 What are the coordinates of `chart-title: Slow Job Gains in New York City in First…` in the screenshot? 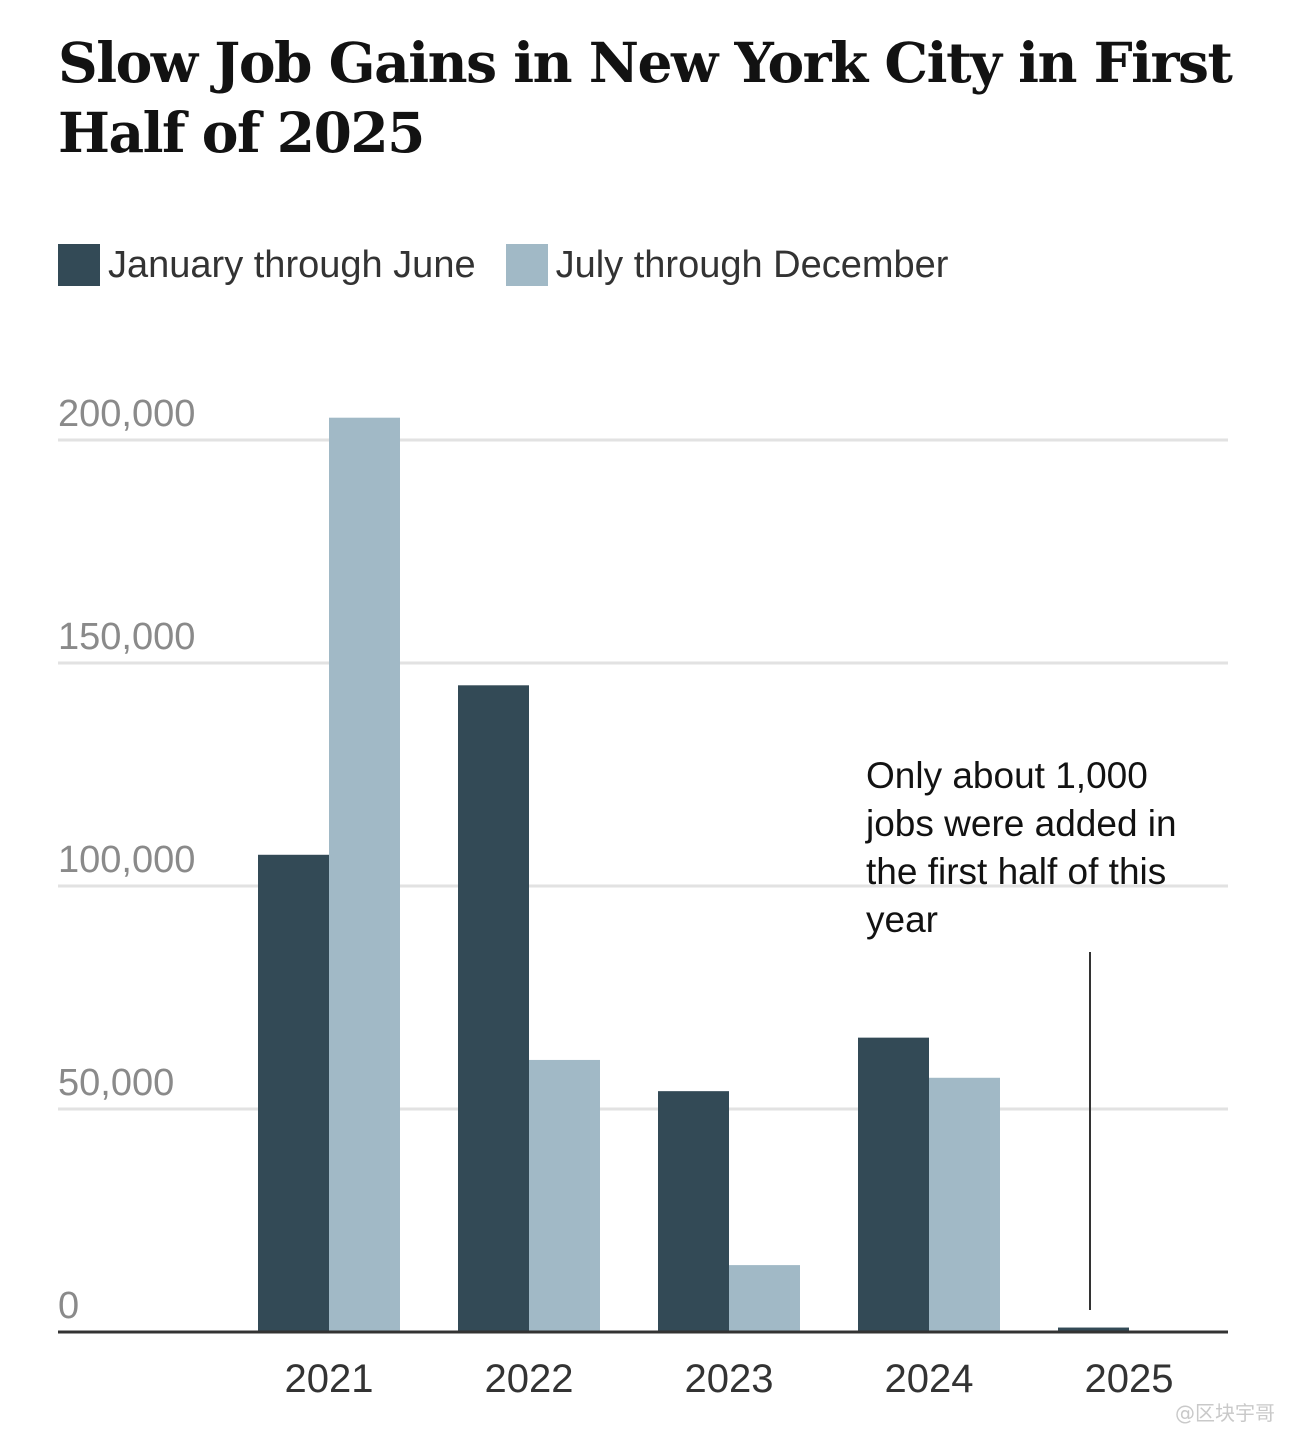 It's located at (645, 97).